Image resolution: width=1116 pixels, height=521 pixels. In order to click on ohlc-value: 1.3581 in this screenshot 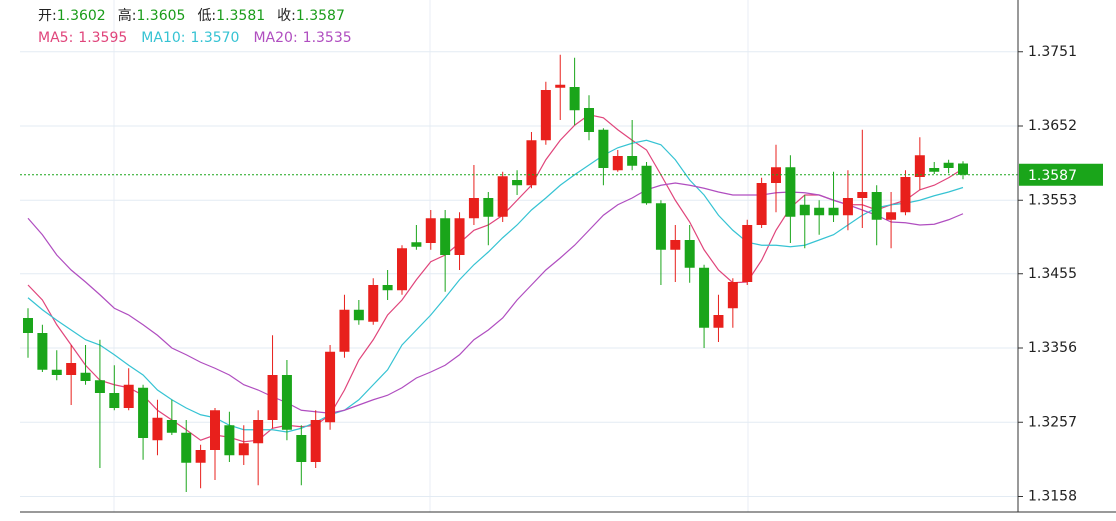, I will do `click(240, 16)`.